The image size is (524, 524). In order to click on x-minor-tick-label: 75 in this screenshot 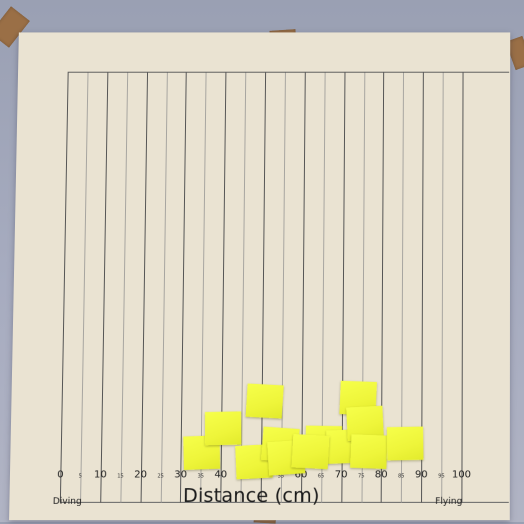, I will do `click(361, 476)`.